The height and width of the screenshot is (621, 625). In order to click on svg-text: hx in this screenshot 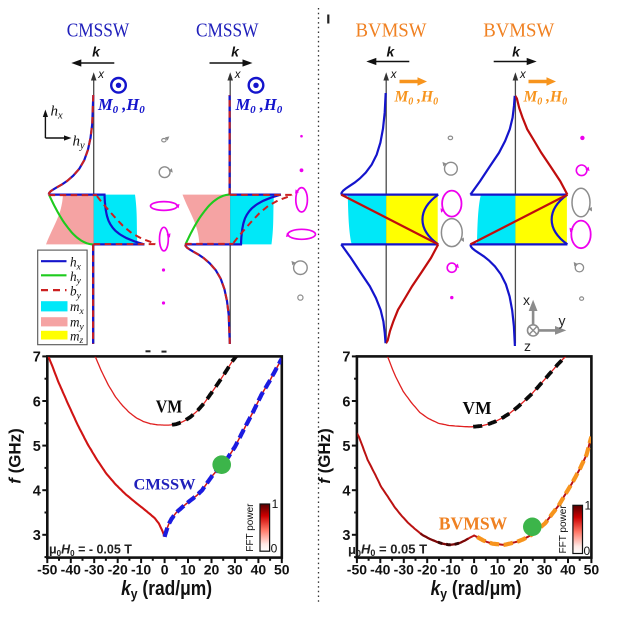, I will do `click(76, 264)`.